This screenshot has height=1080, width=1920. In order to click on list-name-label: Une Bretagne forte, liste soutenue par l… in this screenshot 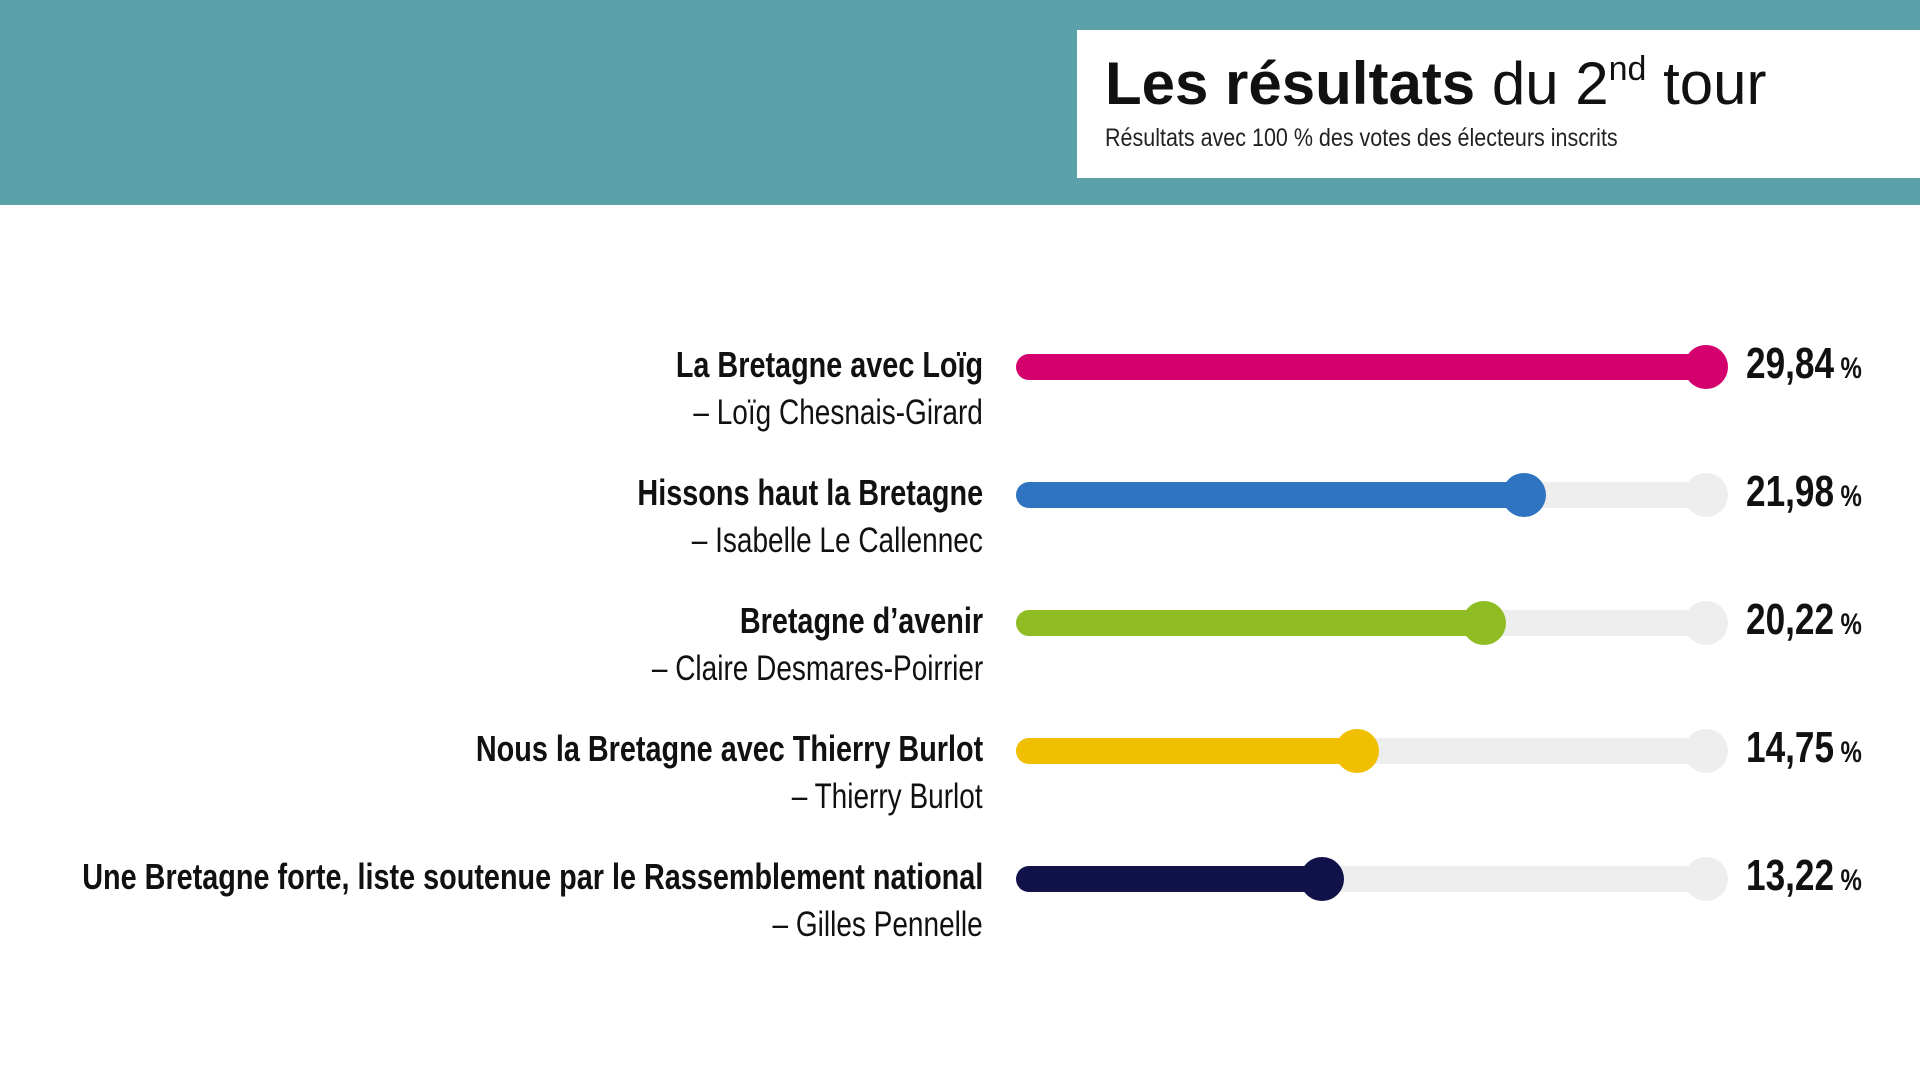, I will do `click(532, 876)`.